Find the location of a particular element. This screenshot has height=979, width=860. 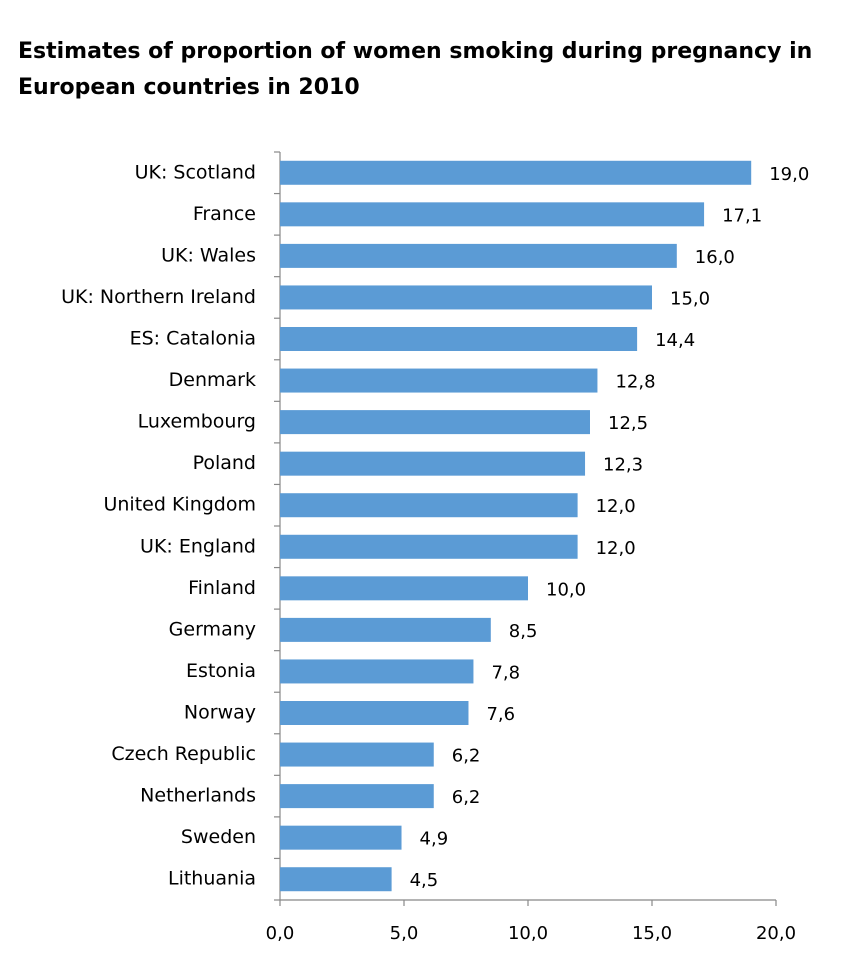

y-tick-label: Luxembourg is located at coordinates (197, 422).